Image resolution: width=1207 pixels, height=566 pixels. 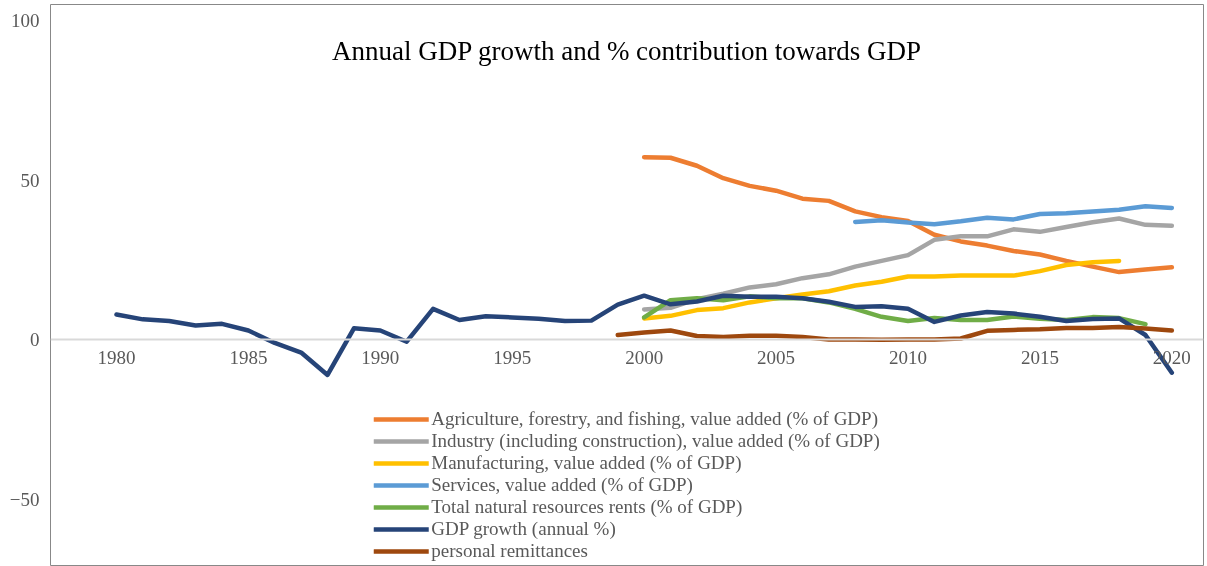 I want to click on x-tick-label: 2000, so click(x=644, y=357).